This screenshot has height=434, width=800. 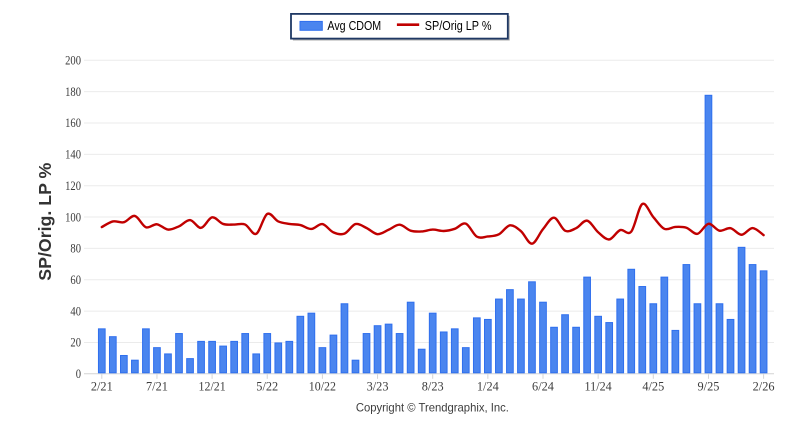 What do you see at coordinates (543, 387) in the screenshot?
I see `svg-text: 6/24` at bounding box center [543, 387].